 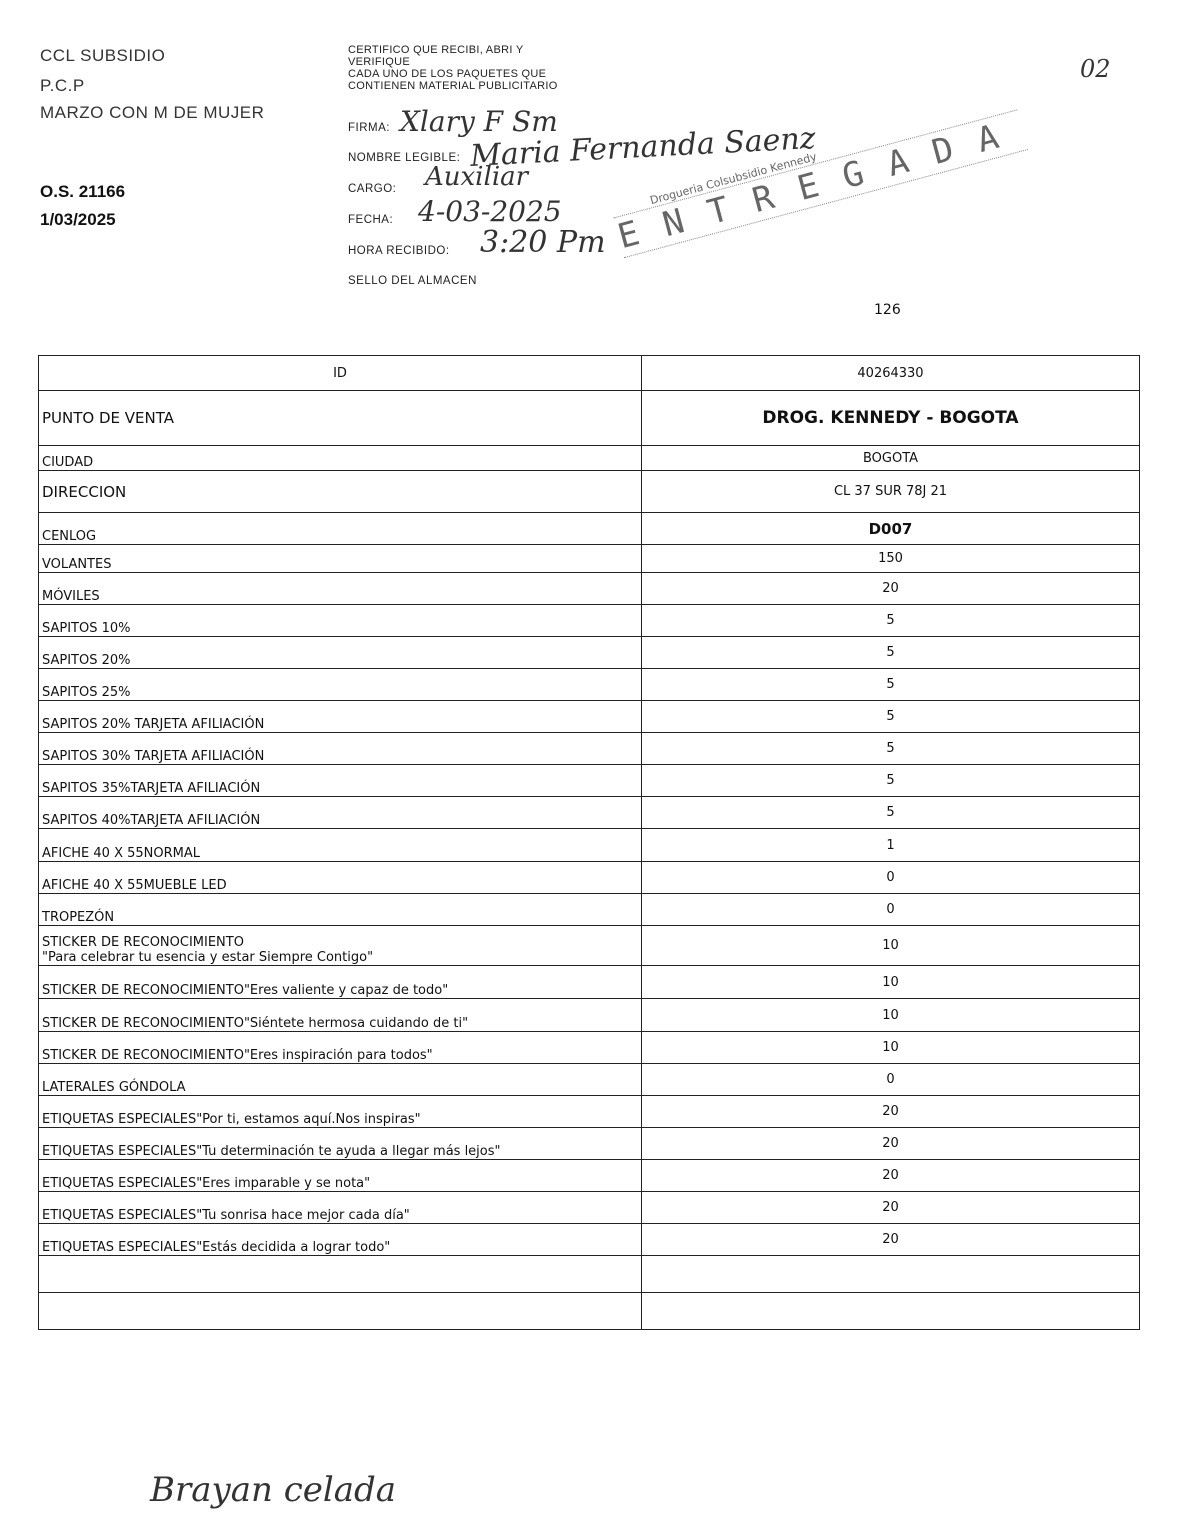 What do you see at coordinates (340, 620) in the screenshot?
I see `row-label: SAPITOS 10%` at bounding box center [340, 620].